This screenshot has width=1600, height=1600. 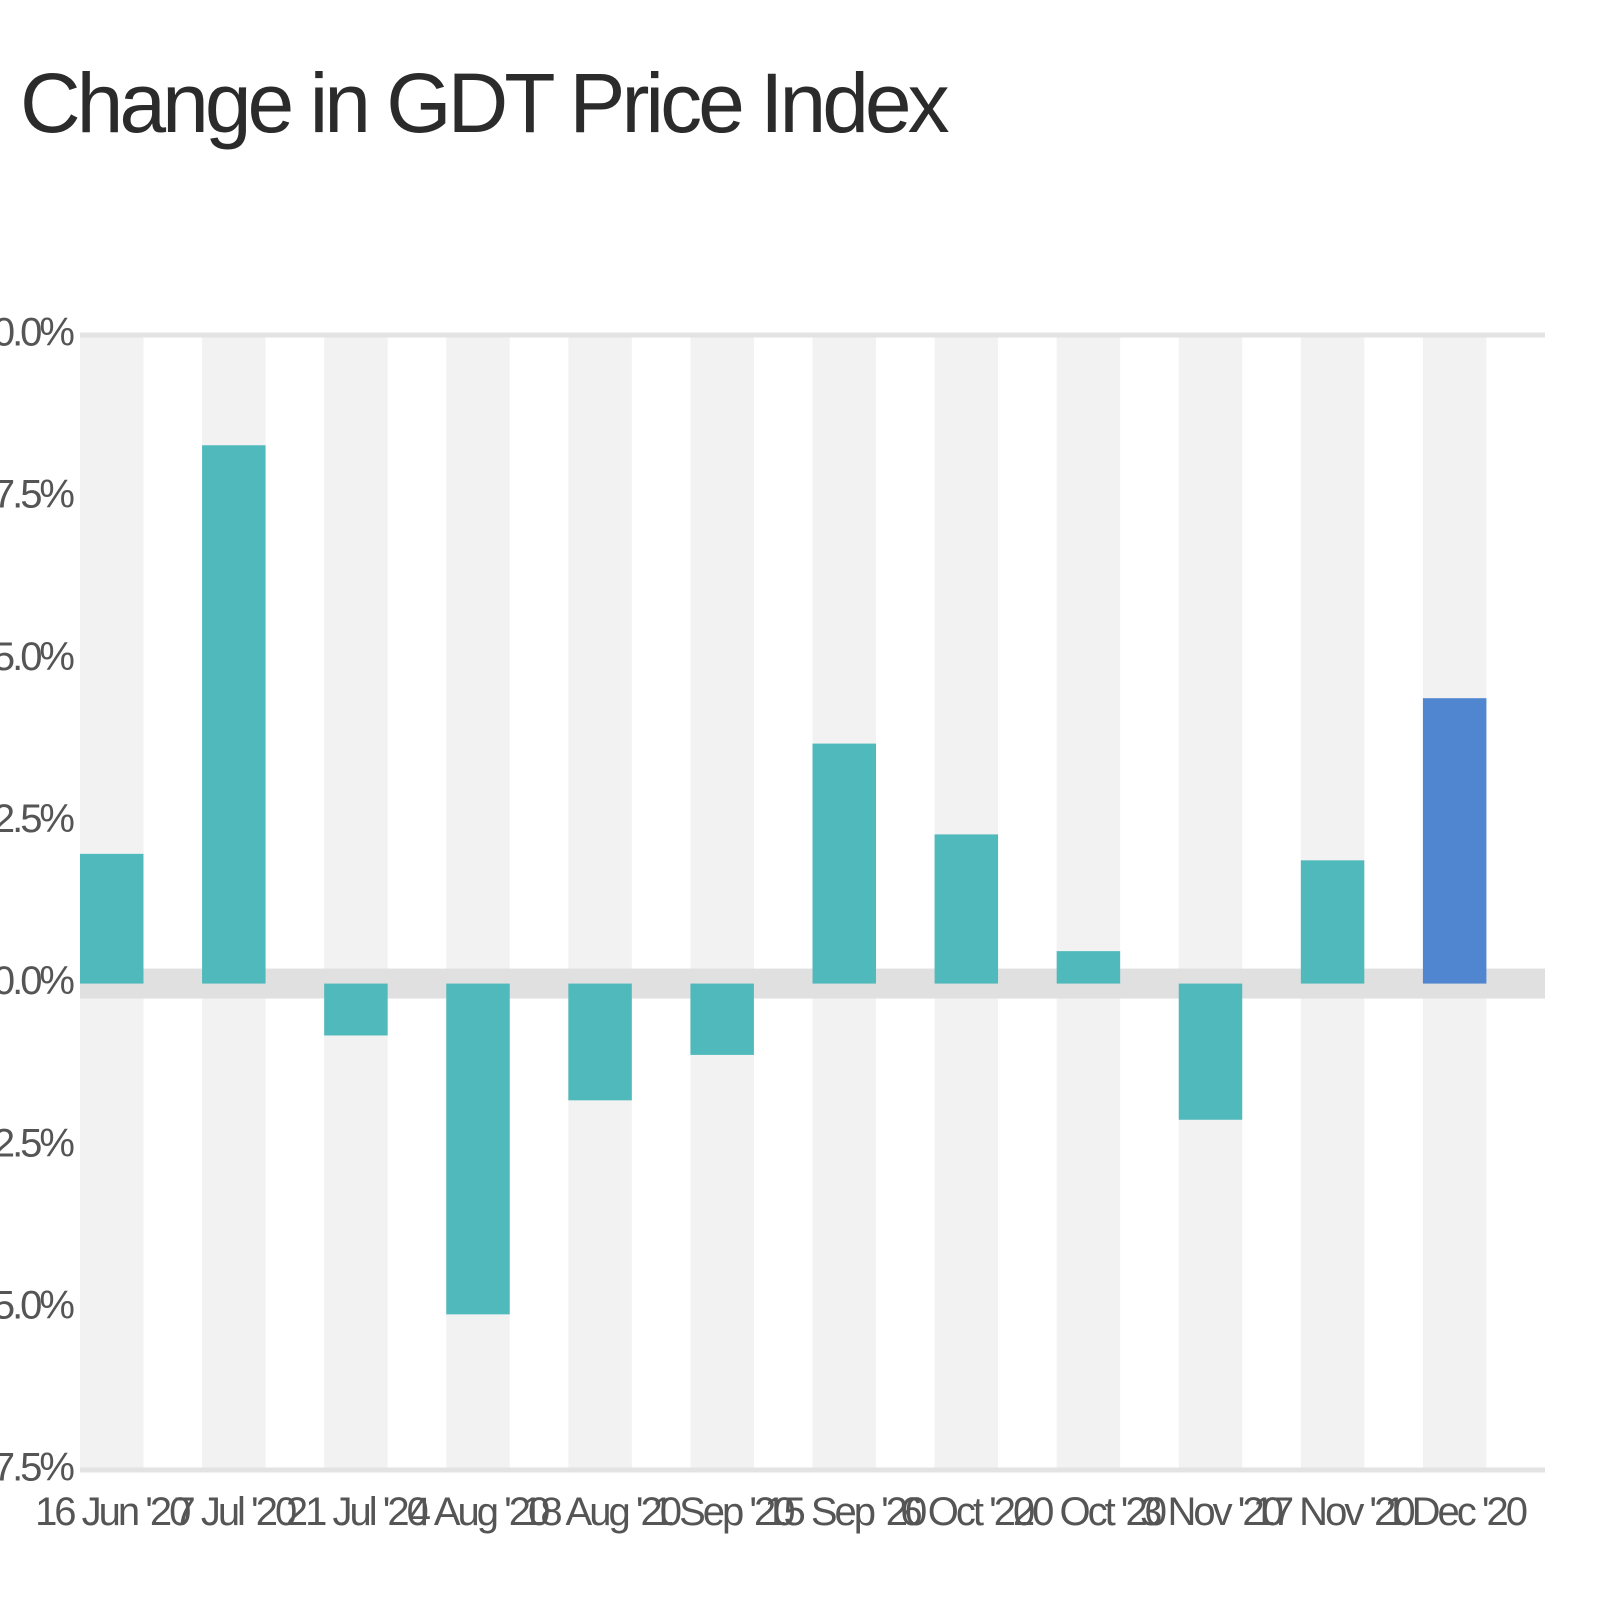 What do you see at coordinates (479, 1512) in the screenshot?
I see `x-tick-label: 4 Aug '20` at bounding box center [479, 1512].